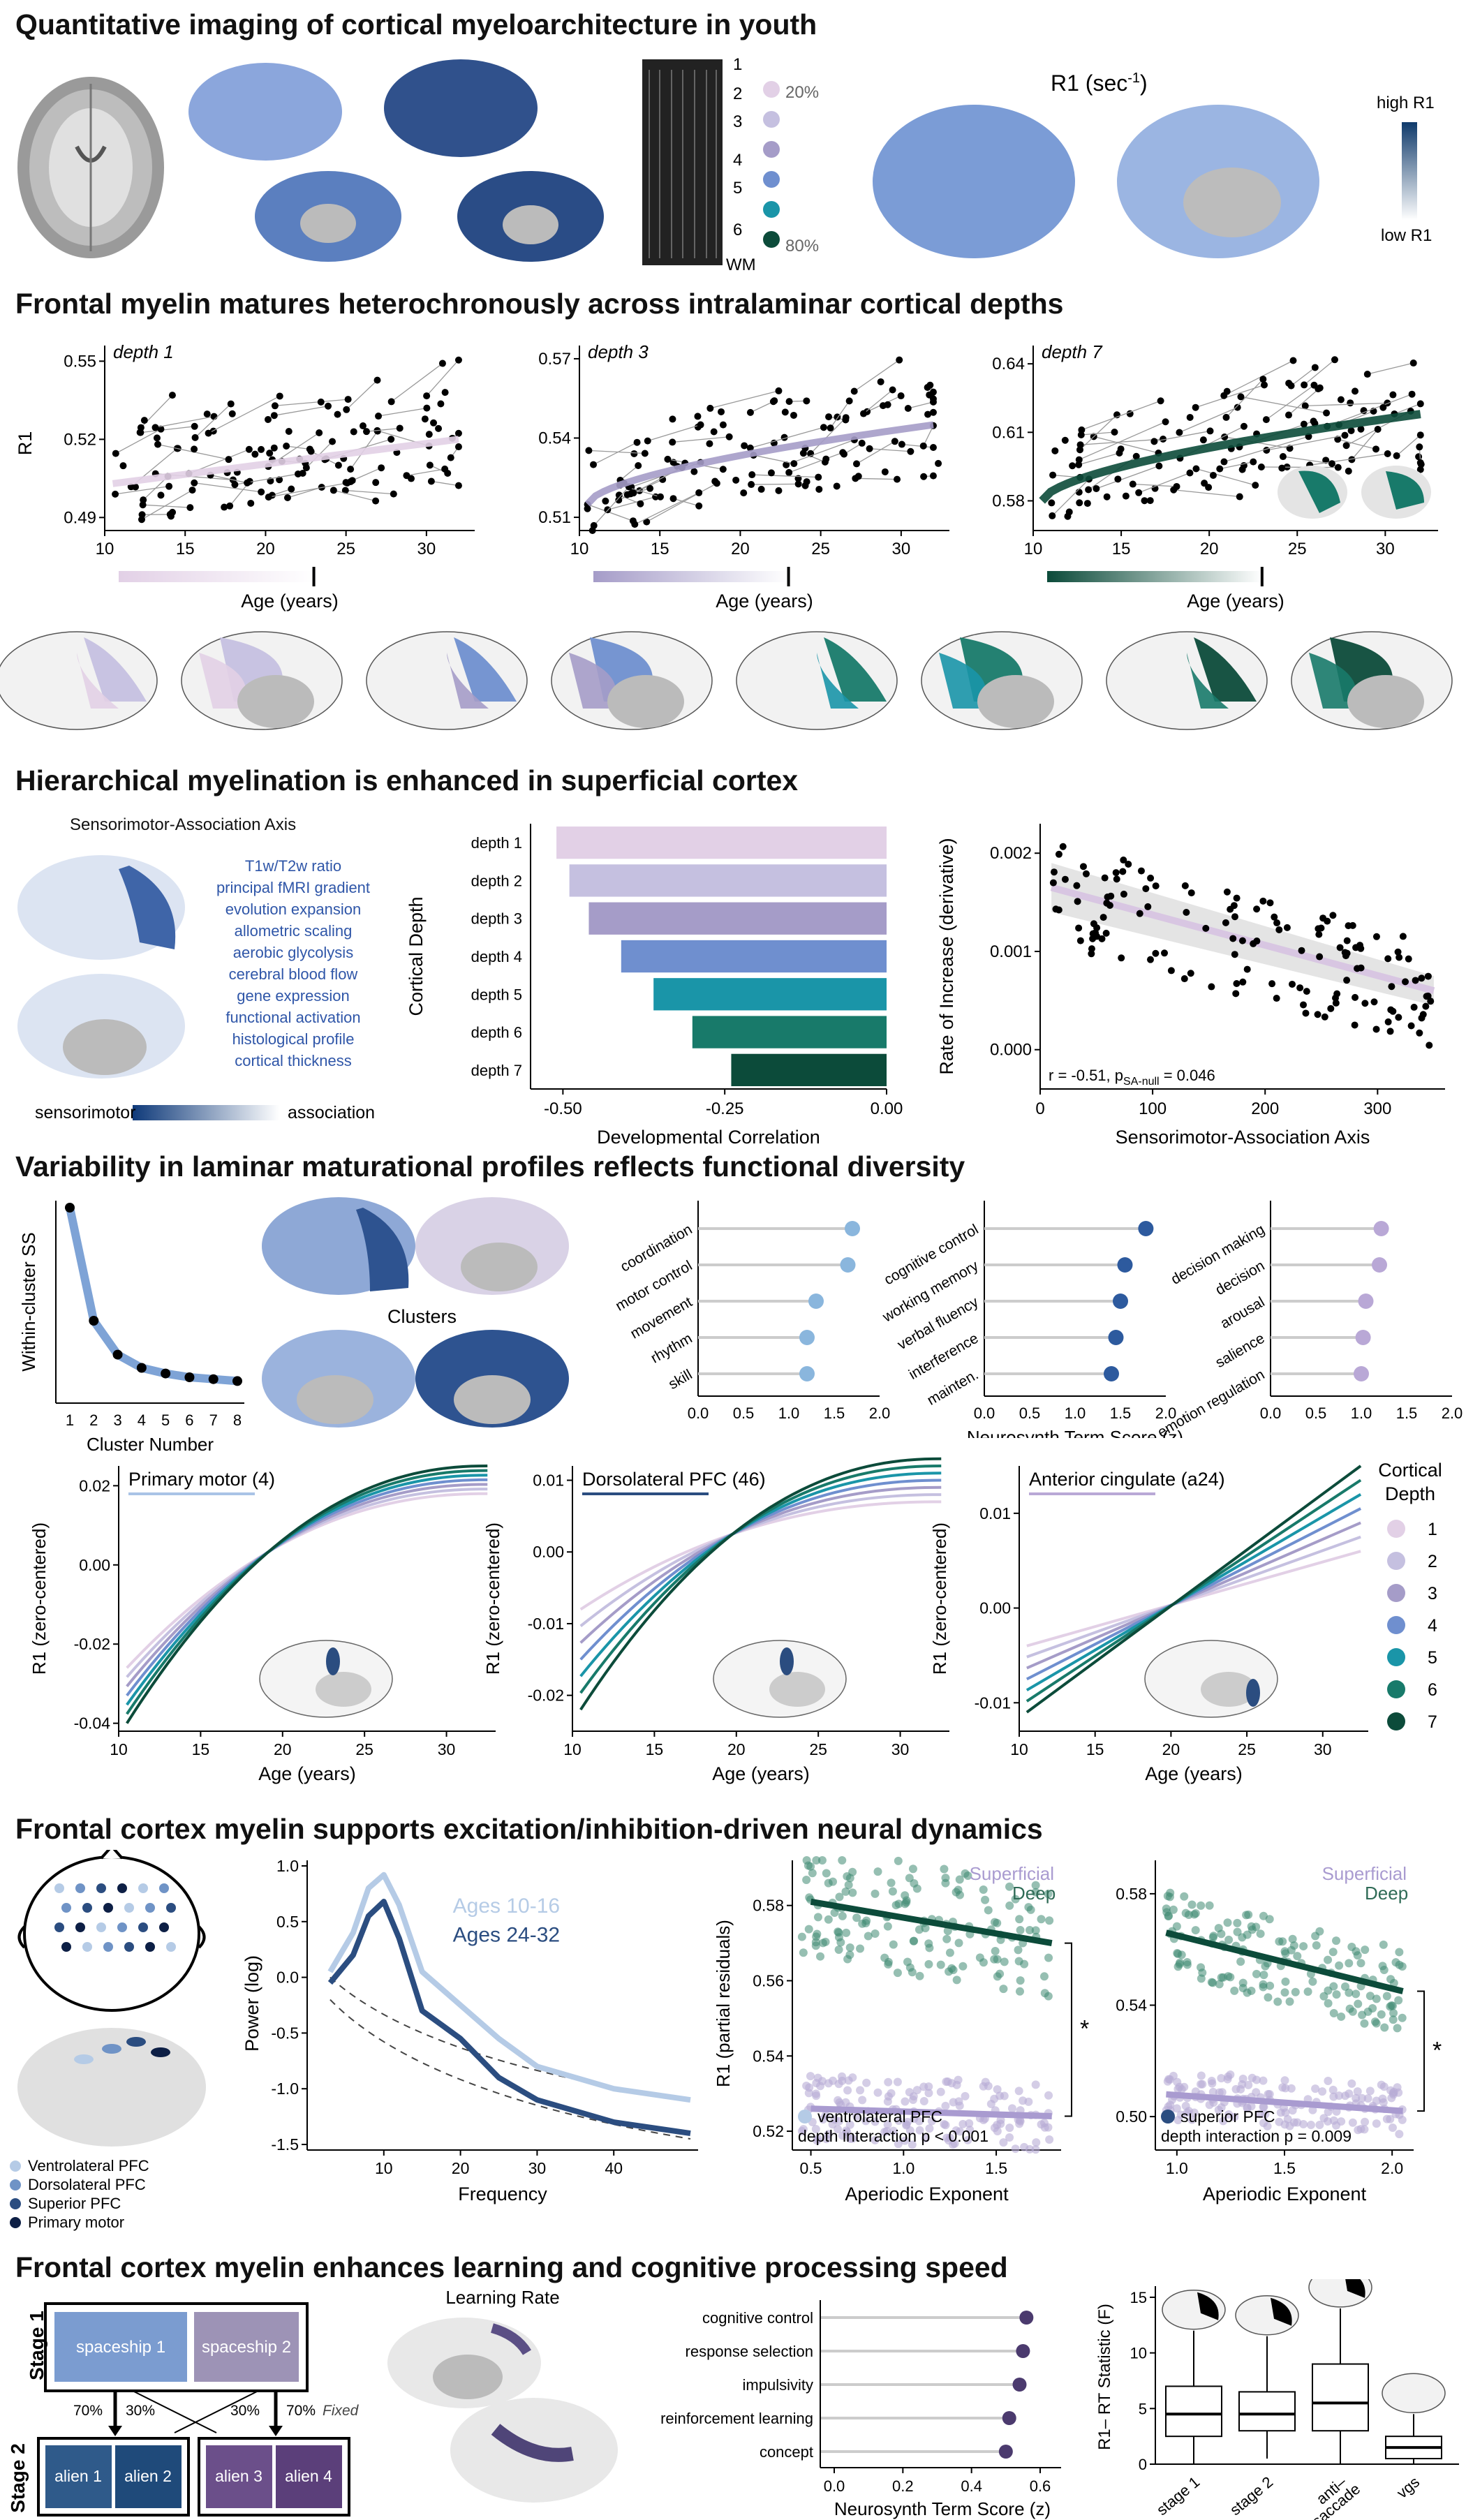 Image resolution: width=1466 pixels, height=2520 pixels. Describe the element at coordinates (384, 2168) in the screenshot. I see `x-tick: 10` at that location.